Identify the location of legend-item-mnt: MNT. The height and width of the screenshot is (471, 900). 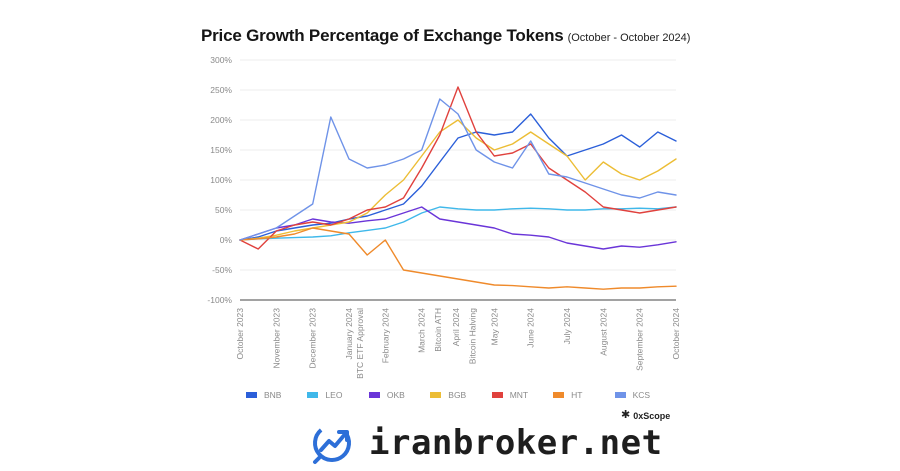
(510, 395).